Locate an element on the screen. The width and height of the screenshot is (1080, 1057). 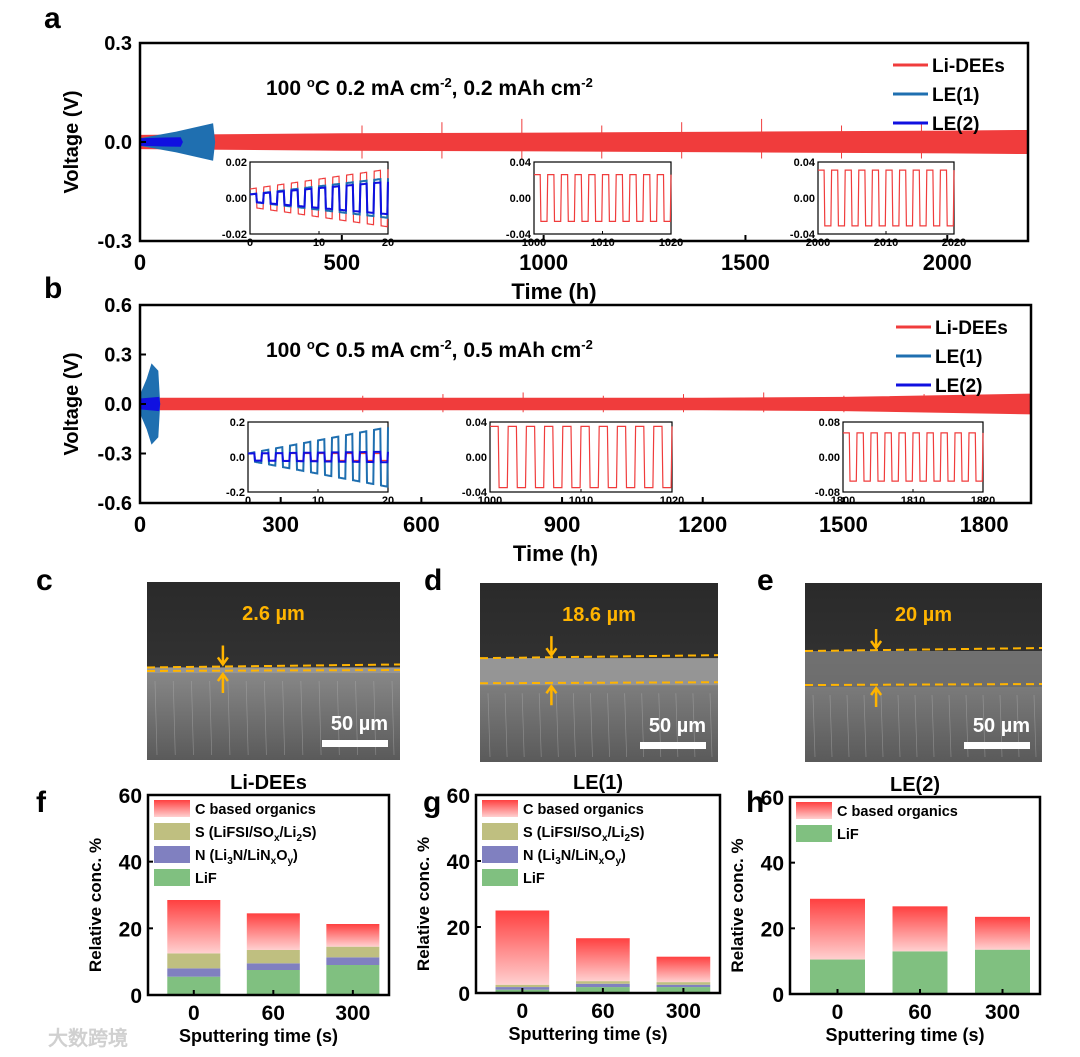
text-part: S (LiFSI/SO is located at coordinates (562, 833).